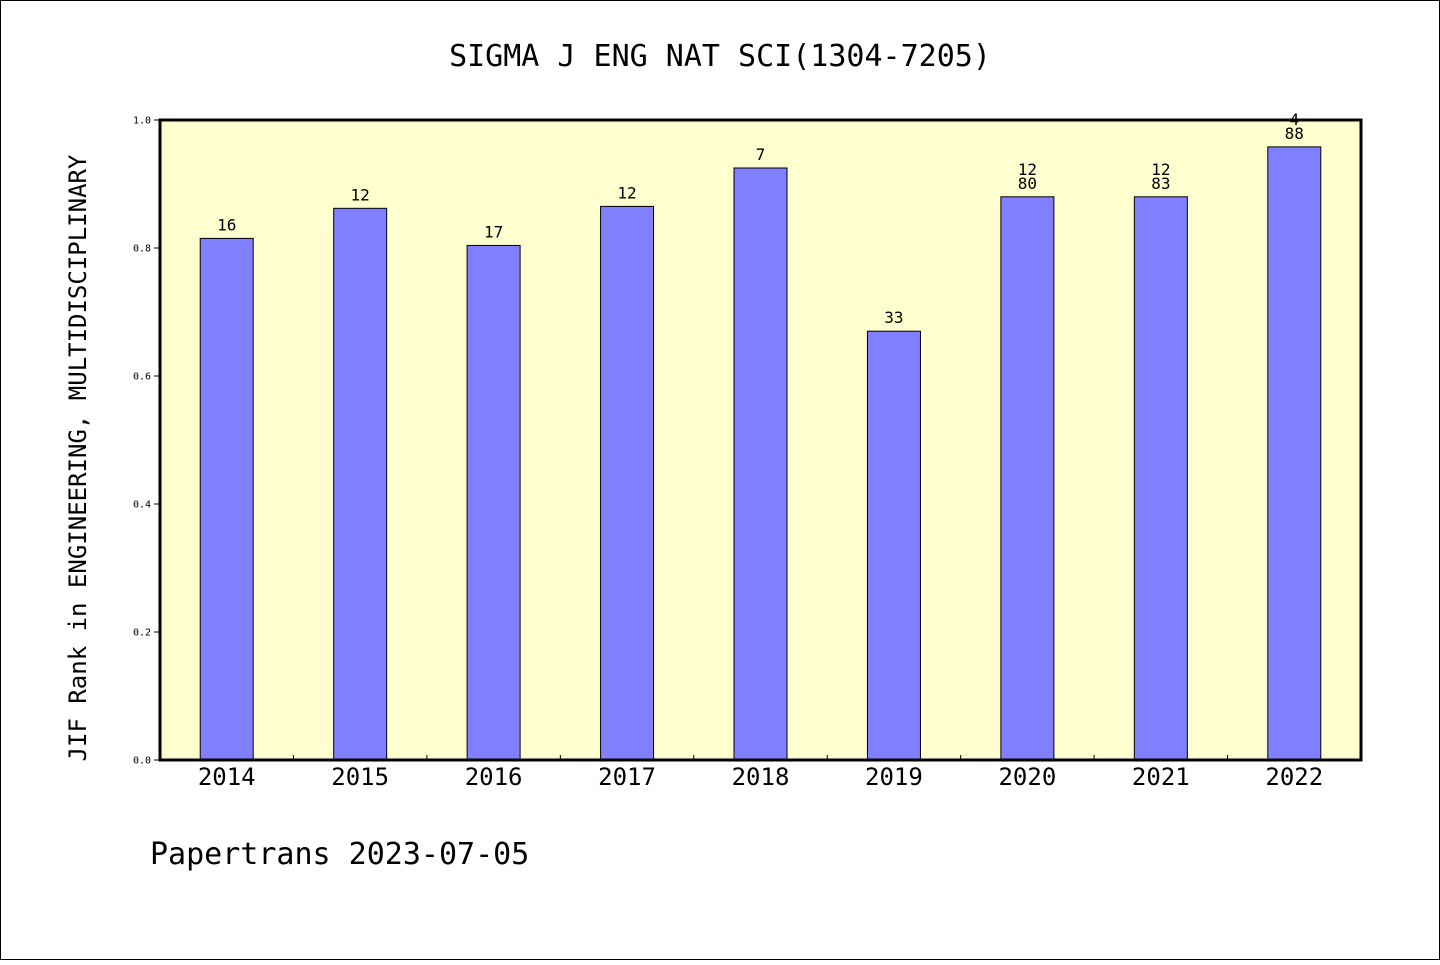 The width and height of the screenshot is (1440, 965). Describe the element at coordinates (360, 777) in the screenshot. I see `x-tick-label-2015: 2015` at that location.